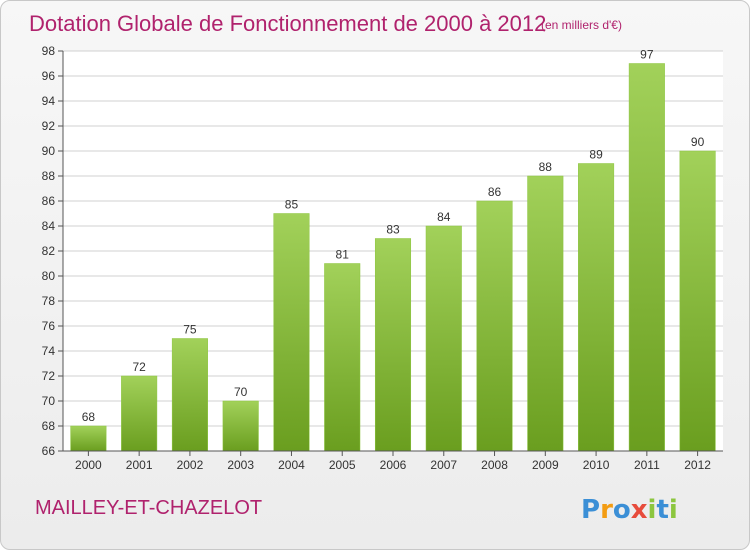 This screenshot has height=550, width=750. I want to click on bar-2008, so click(494, 326).